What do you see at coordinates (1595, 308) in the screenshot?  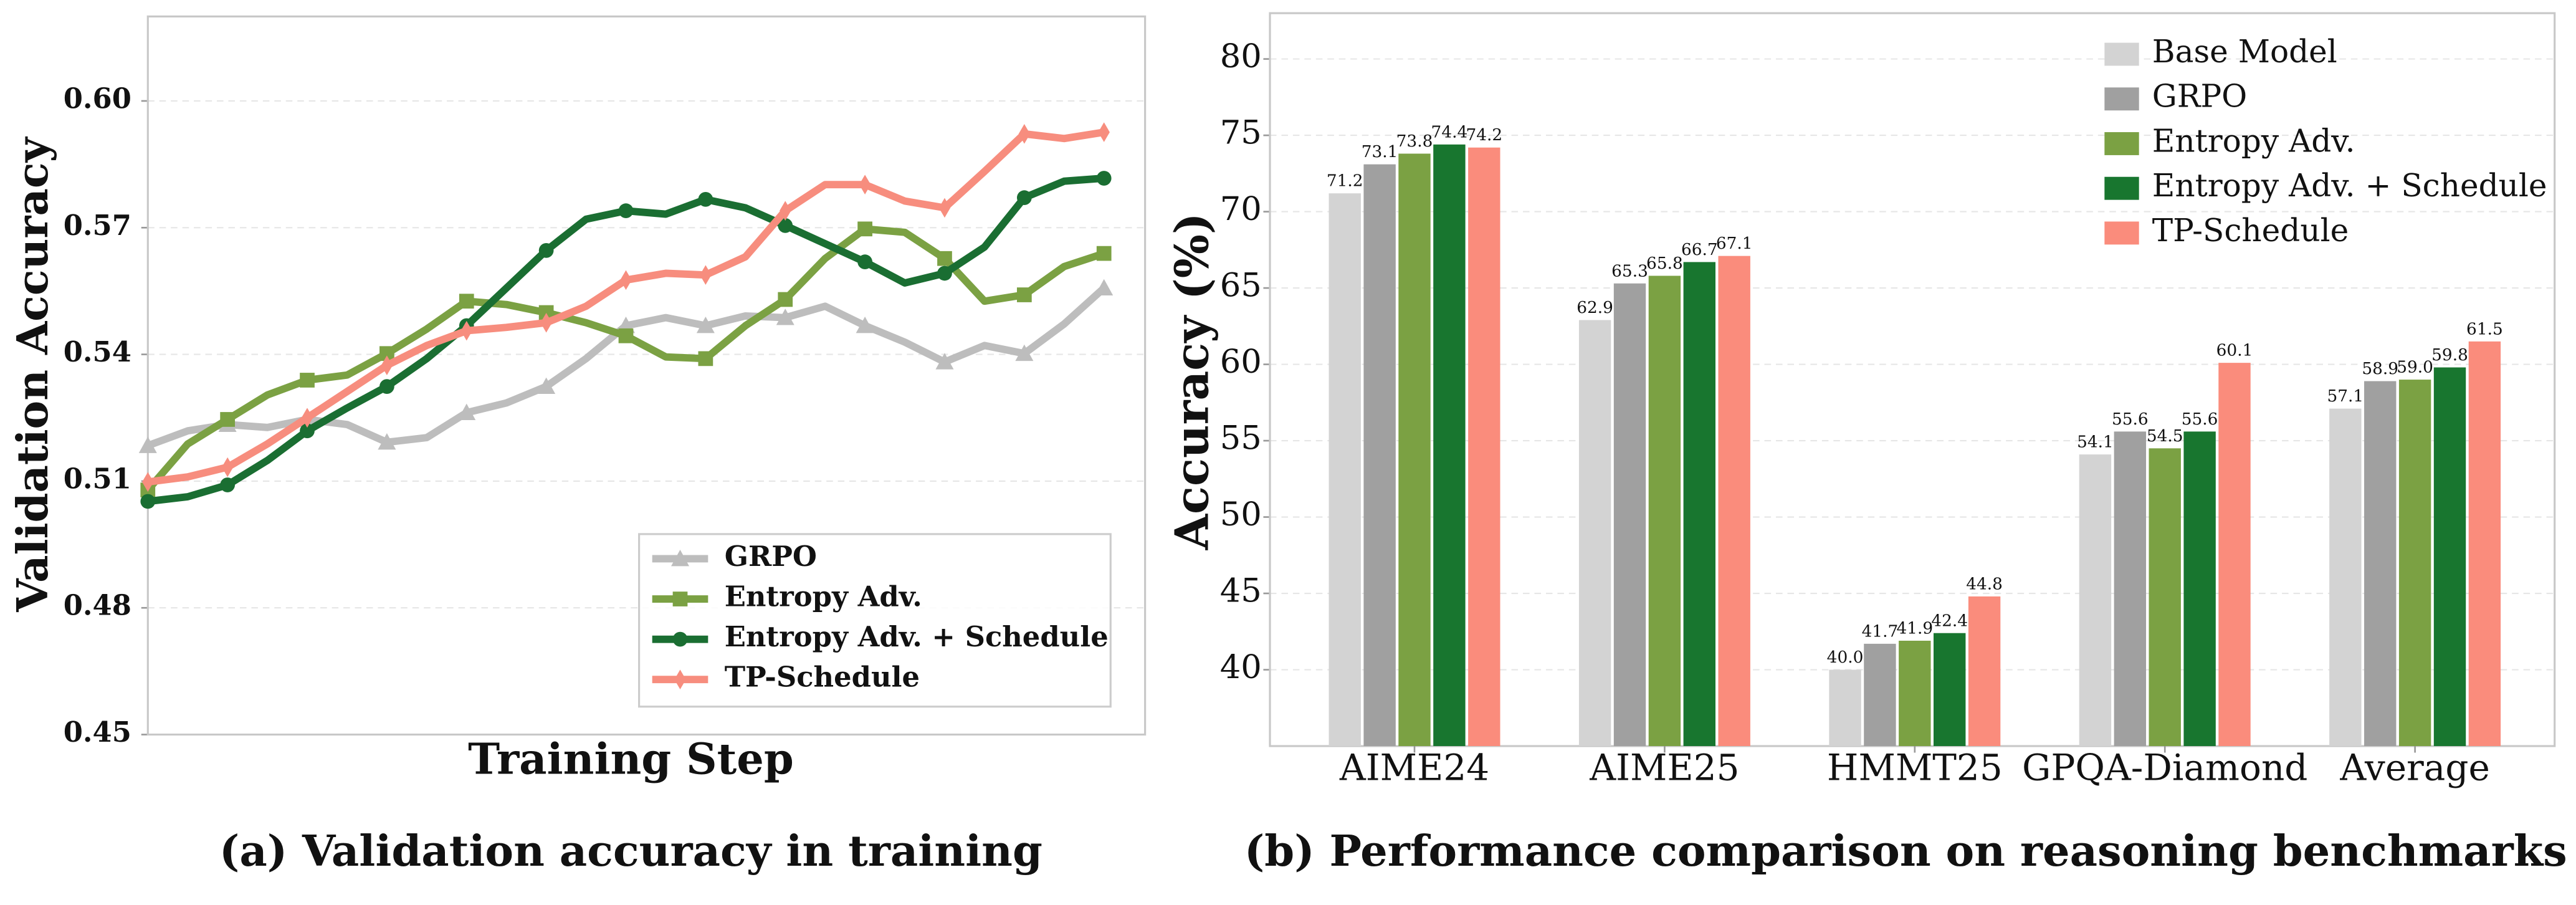 I see `value-label: 62.9` at bounding box center [1595, 308].